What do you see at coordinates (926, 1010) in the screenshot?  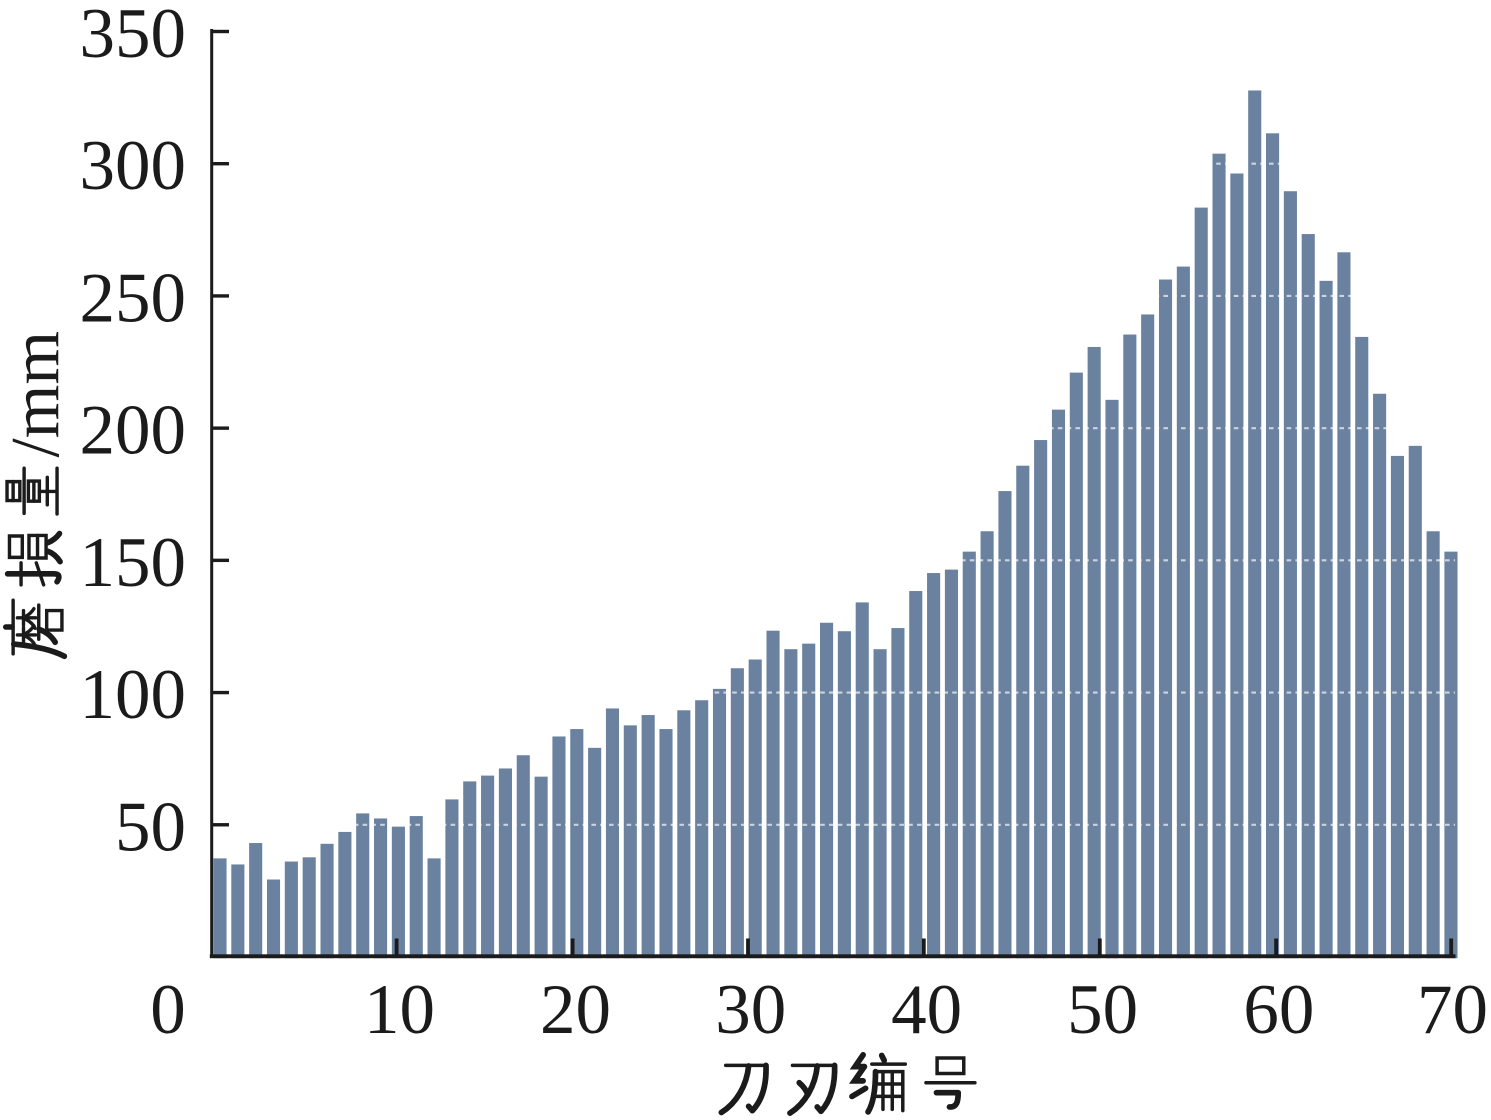 I see `svg-text: 40` at bounding box center [926, 1010].